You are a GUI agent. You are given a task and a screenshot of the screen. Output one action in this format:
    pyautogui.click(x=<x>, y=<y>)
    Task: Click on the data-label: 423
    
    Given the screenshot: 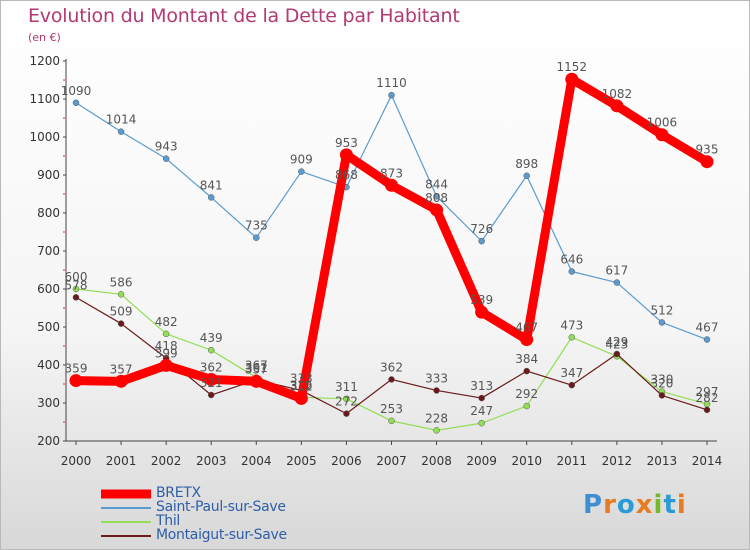 What is the action you would take?
    pyautogui.click(x=616, y=344)
    